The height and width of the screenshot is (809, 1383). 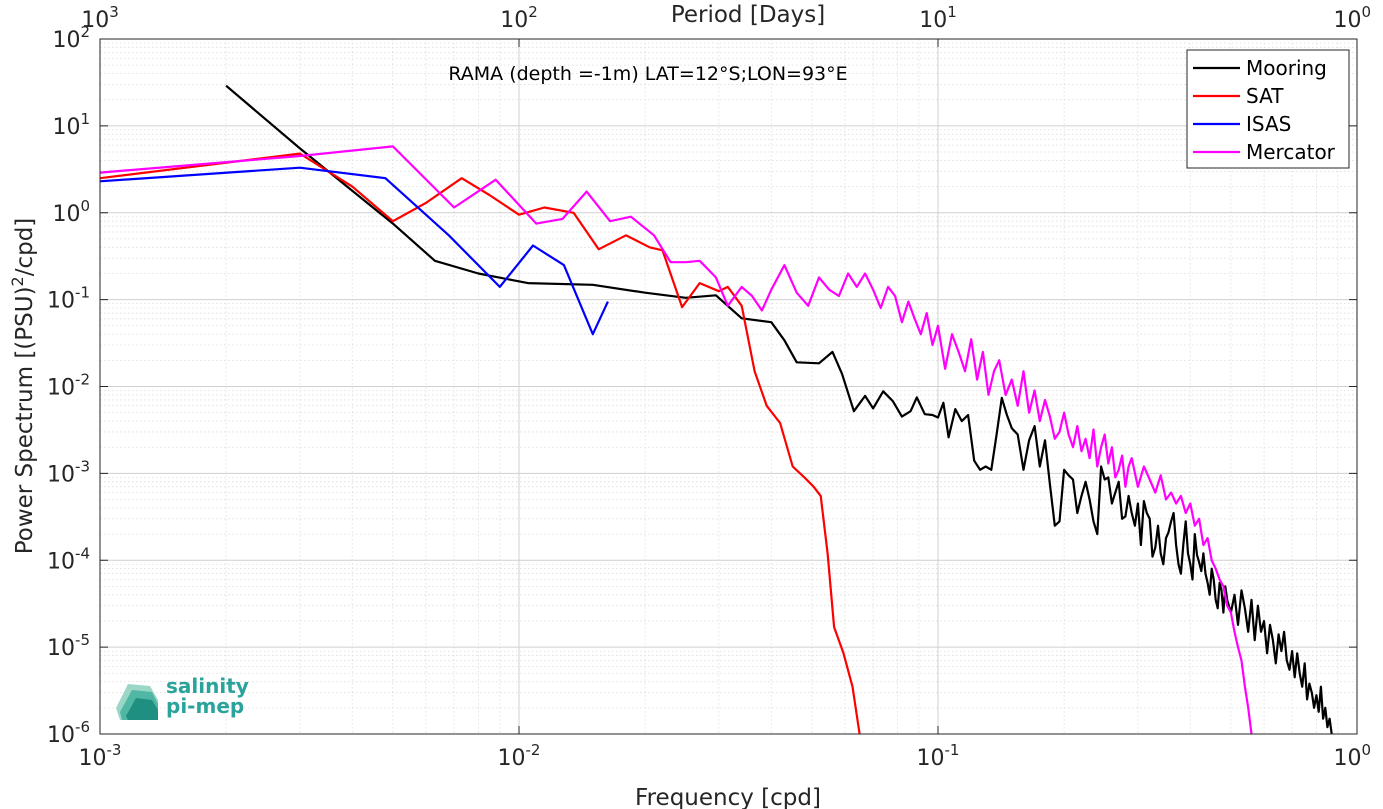 I want to click on y-tick-label: 10¹, so click(x=71, y=125).